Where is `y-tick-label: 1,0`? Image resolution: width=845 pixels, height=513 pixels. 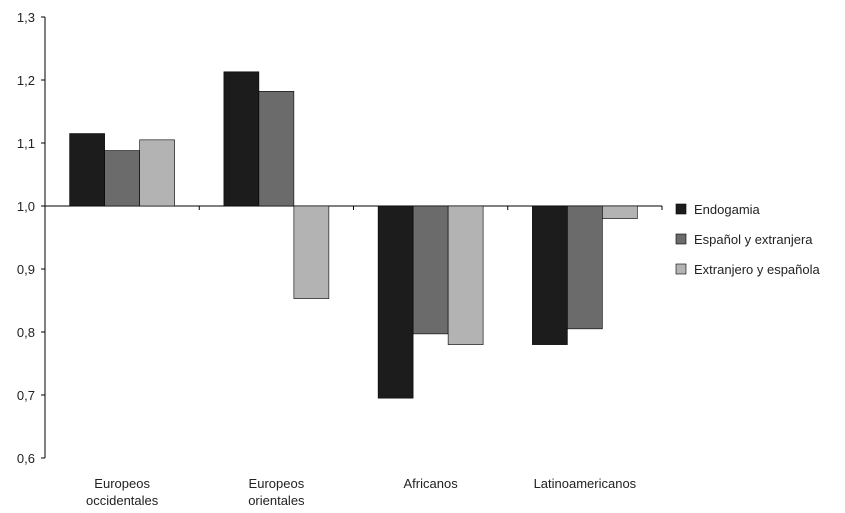 y-tick-label: 1,0 is located at coordinates (26, 206).